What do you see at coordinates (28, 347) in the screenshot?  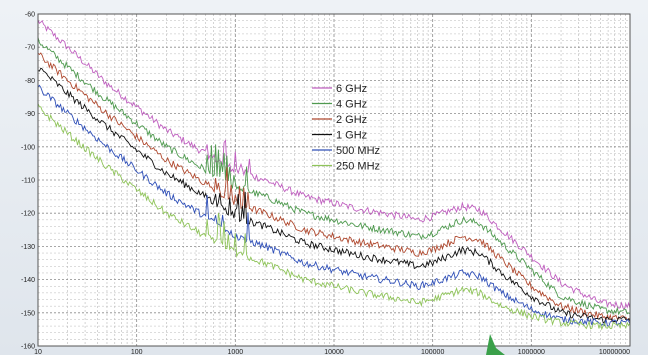 I see `y-tick-label: -160` at bounding box center [28, 347].